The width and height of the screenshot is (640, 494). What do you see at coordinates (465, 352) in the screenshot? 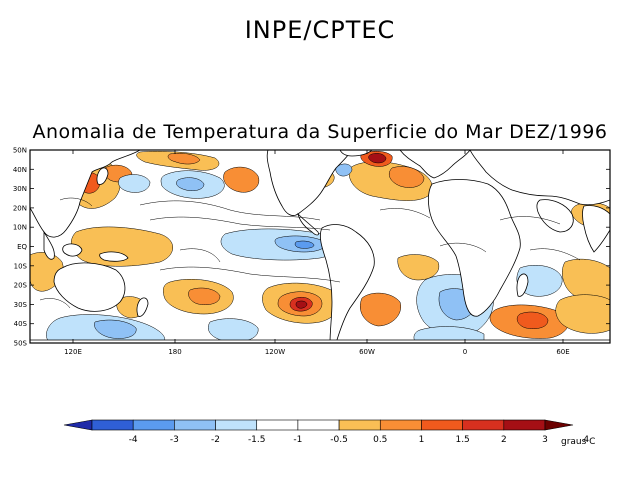
I see `lon-label: 0` at bounding box center [465, 352].